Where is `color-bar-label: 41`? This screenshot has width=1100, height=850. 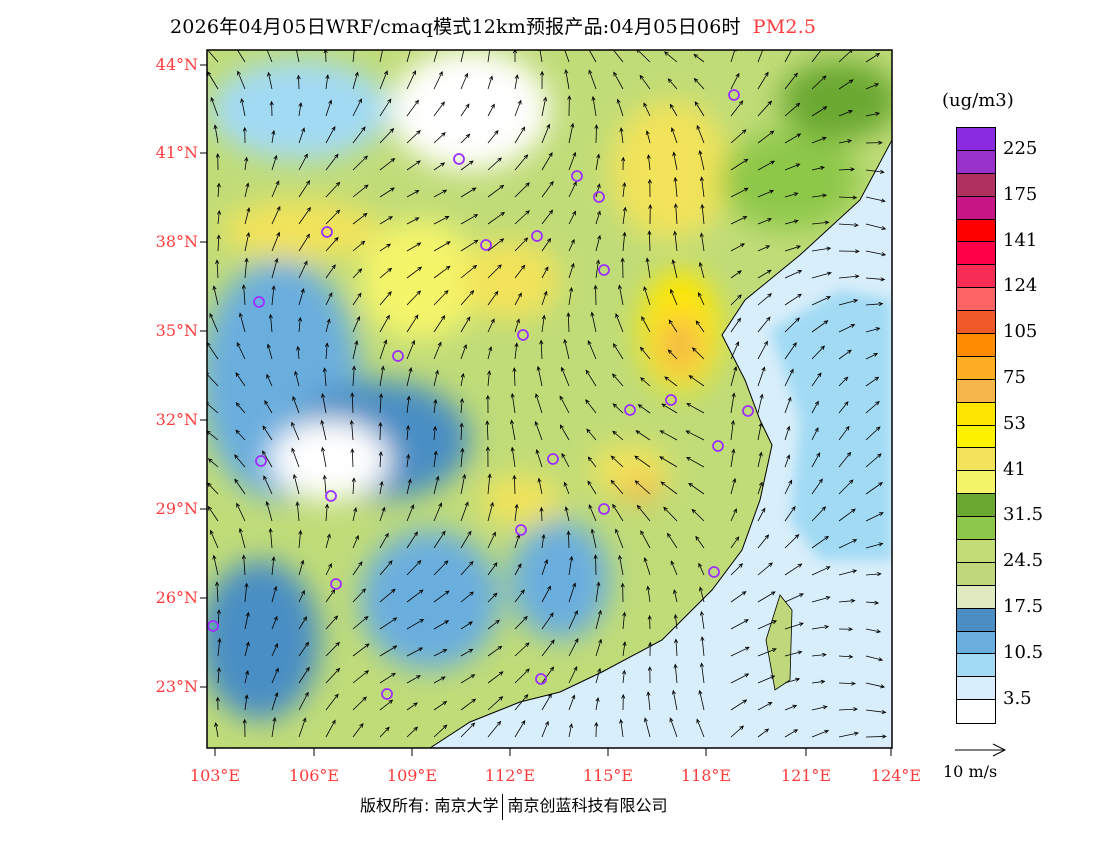 color-bar-label: 41 is located at coordinates (1014, 469).